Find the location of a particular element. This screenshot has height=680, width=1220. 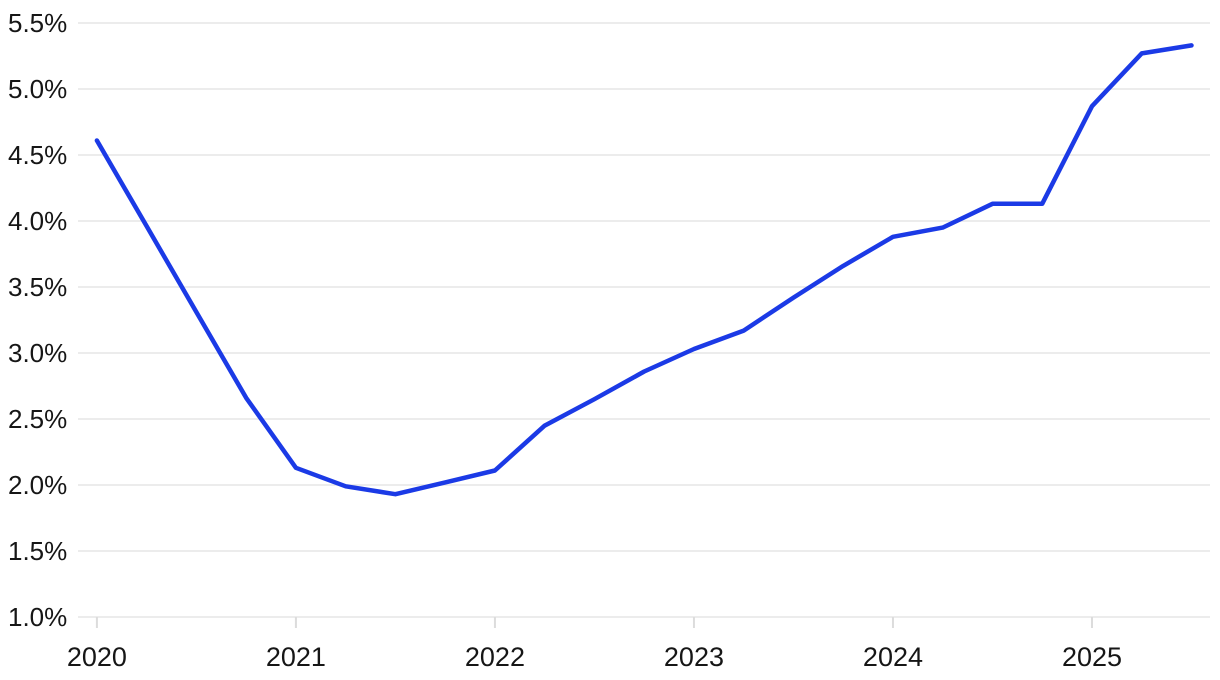

x-axis-label: 2023 is located at coordinates (694, 657).